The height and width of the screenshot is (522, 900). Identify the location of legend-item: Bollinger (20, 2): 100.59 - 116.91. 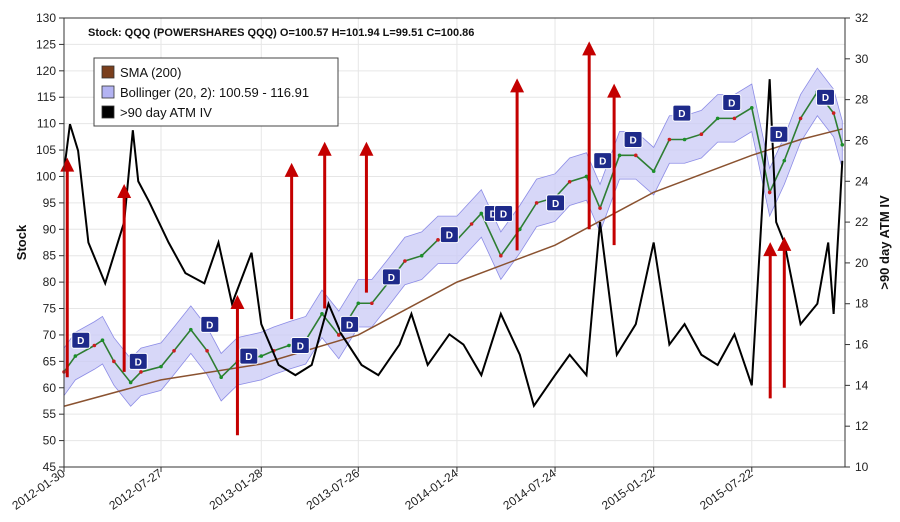
(205, 92).